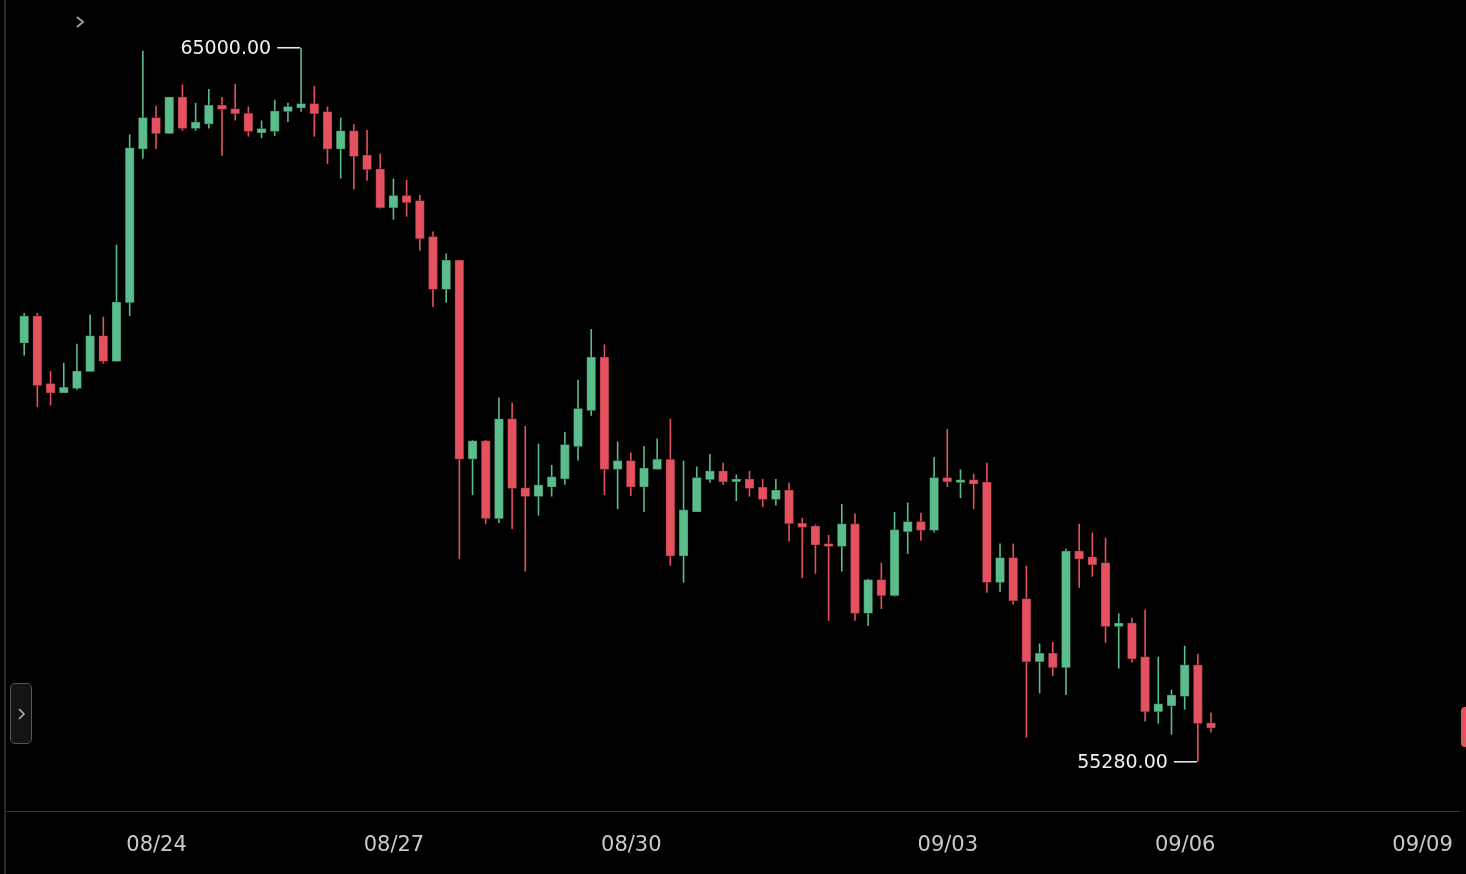 The height and width of the screenshot is (874, 1466). Describe the element at coordinates (156, 843) in the screenshot. I see `x-tick-label: 08/24` at that location.